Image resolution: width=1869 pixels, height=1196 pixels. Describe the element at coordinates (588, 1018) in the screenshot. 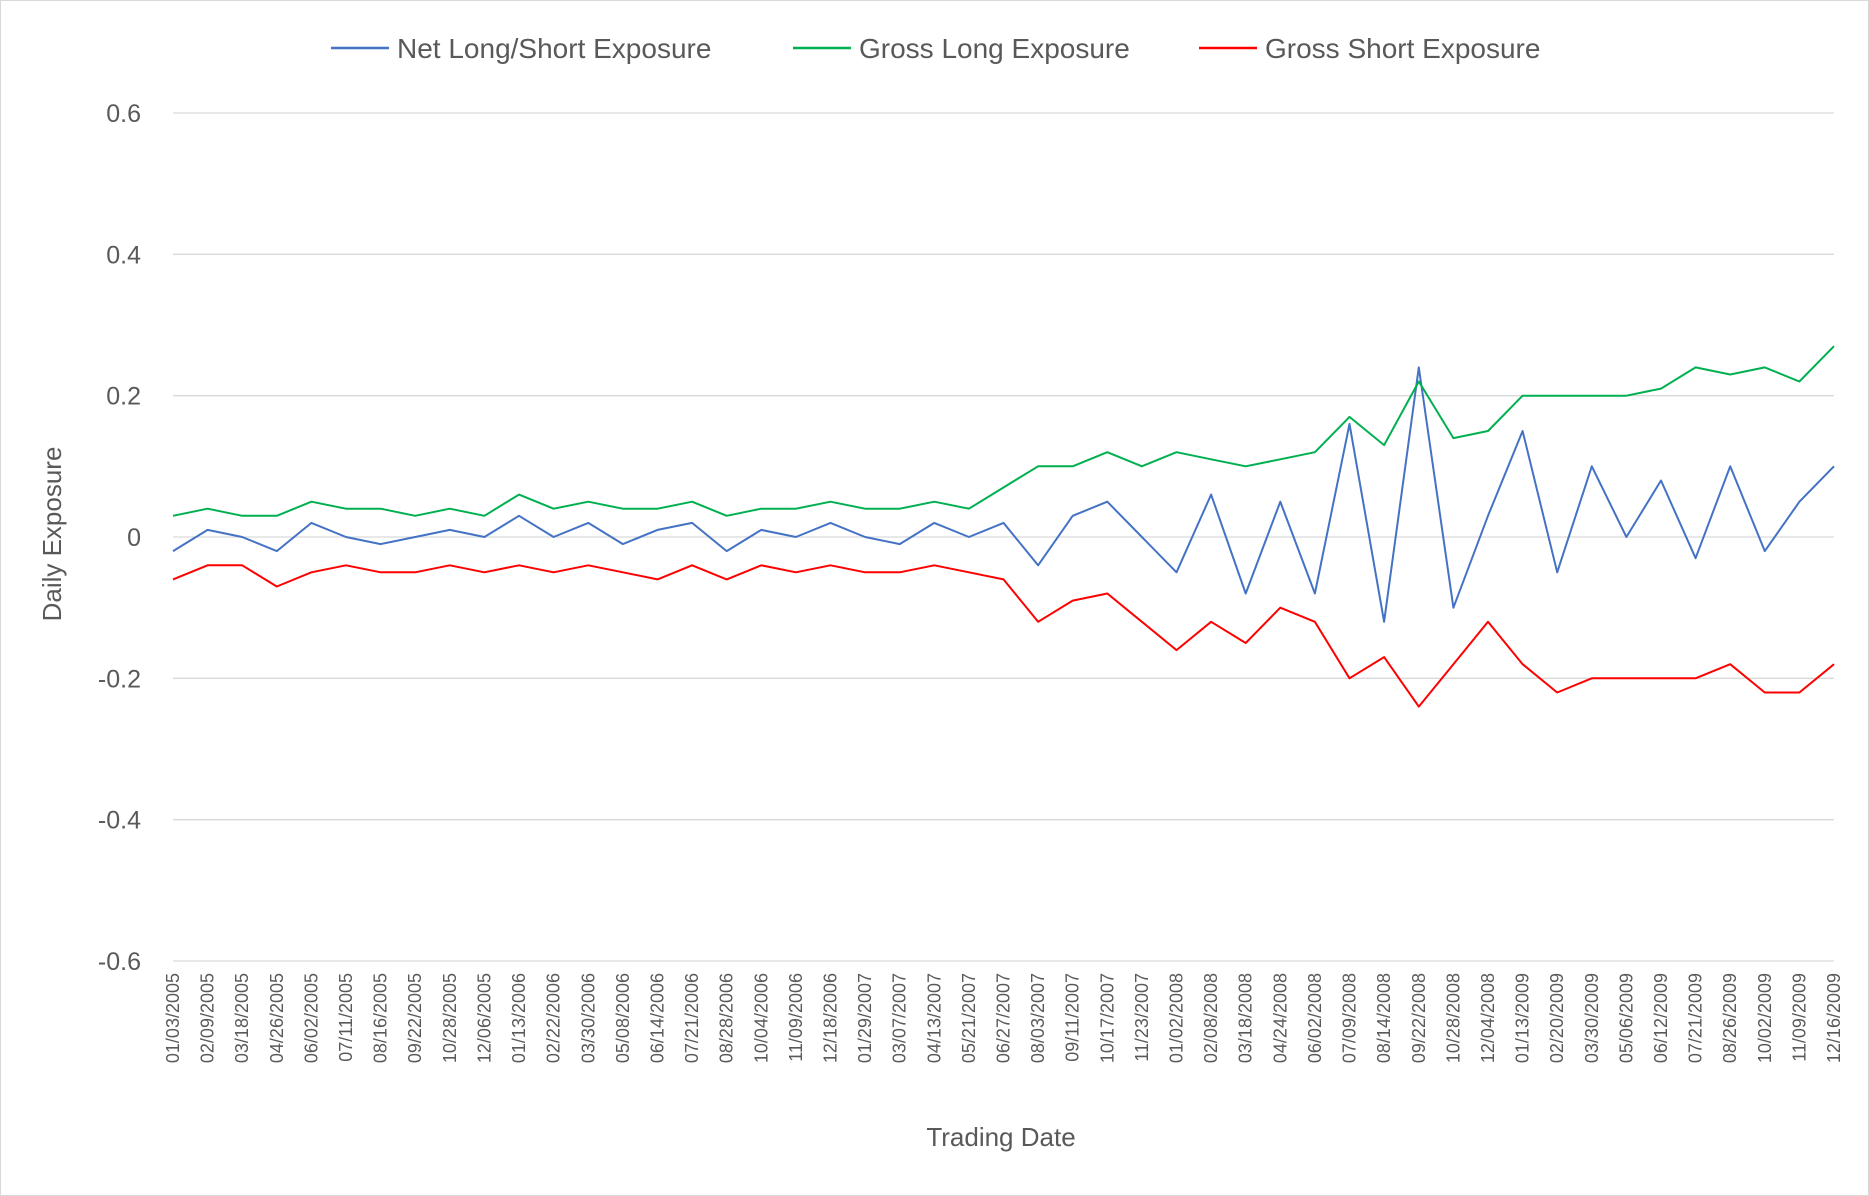

I see `x-tick-label: 03/30/2006` at that location.